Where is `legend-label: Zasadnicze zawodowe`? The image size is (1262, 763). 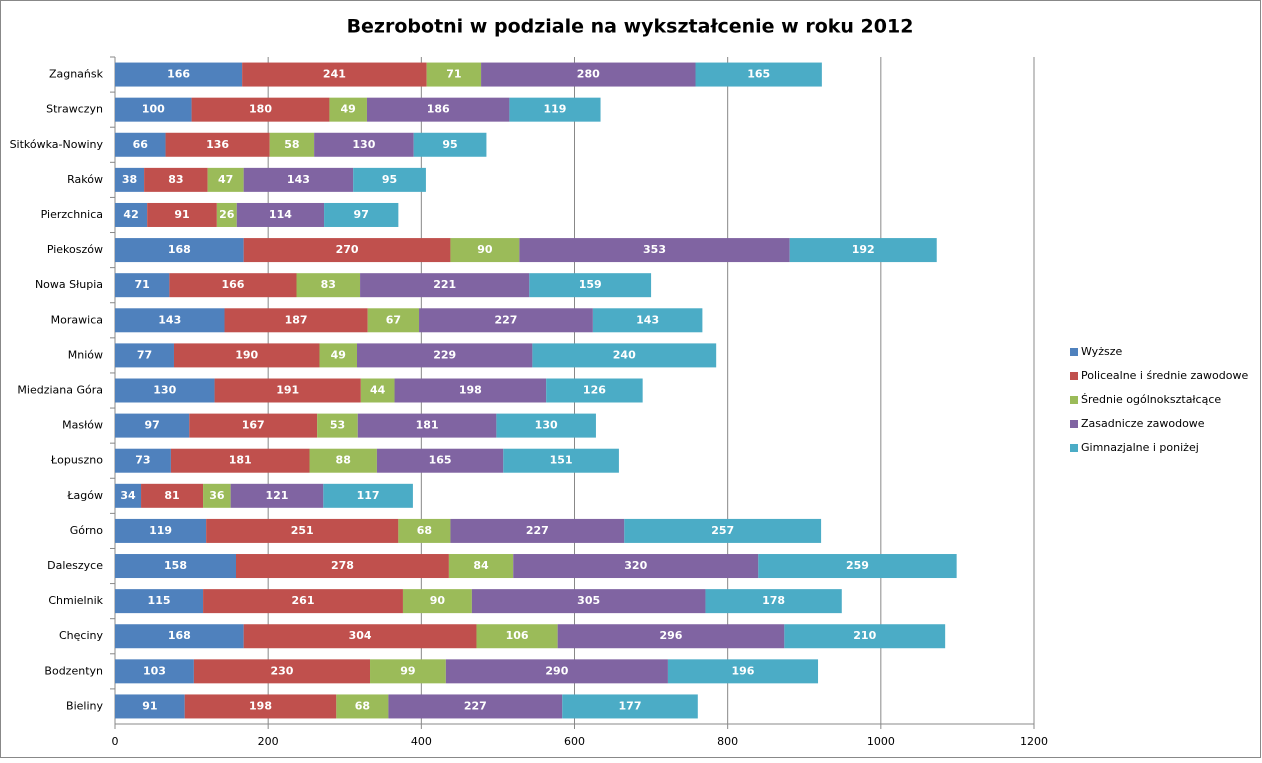 legend-label: Zasadnicze zawodowe is located at coordinates (1143, 423).